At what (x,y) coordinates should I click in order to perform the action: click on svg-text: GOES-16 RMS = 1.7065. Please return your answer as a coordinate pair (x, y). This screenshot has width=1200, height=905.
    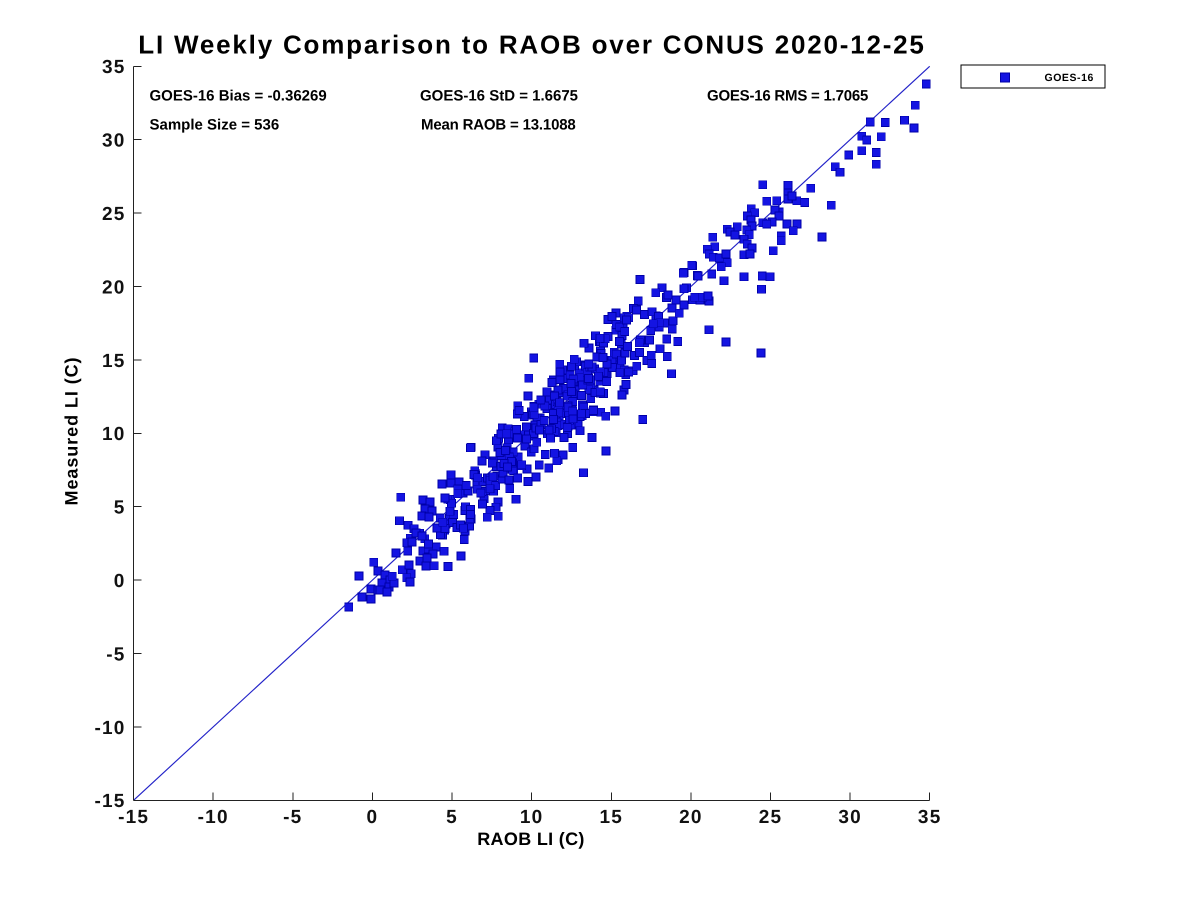
    Looking at the image, I should click on (787, 95).